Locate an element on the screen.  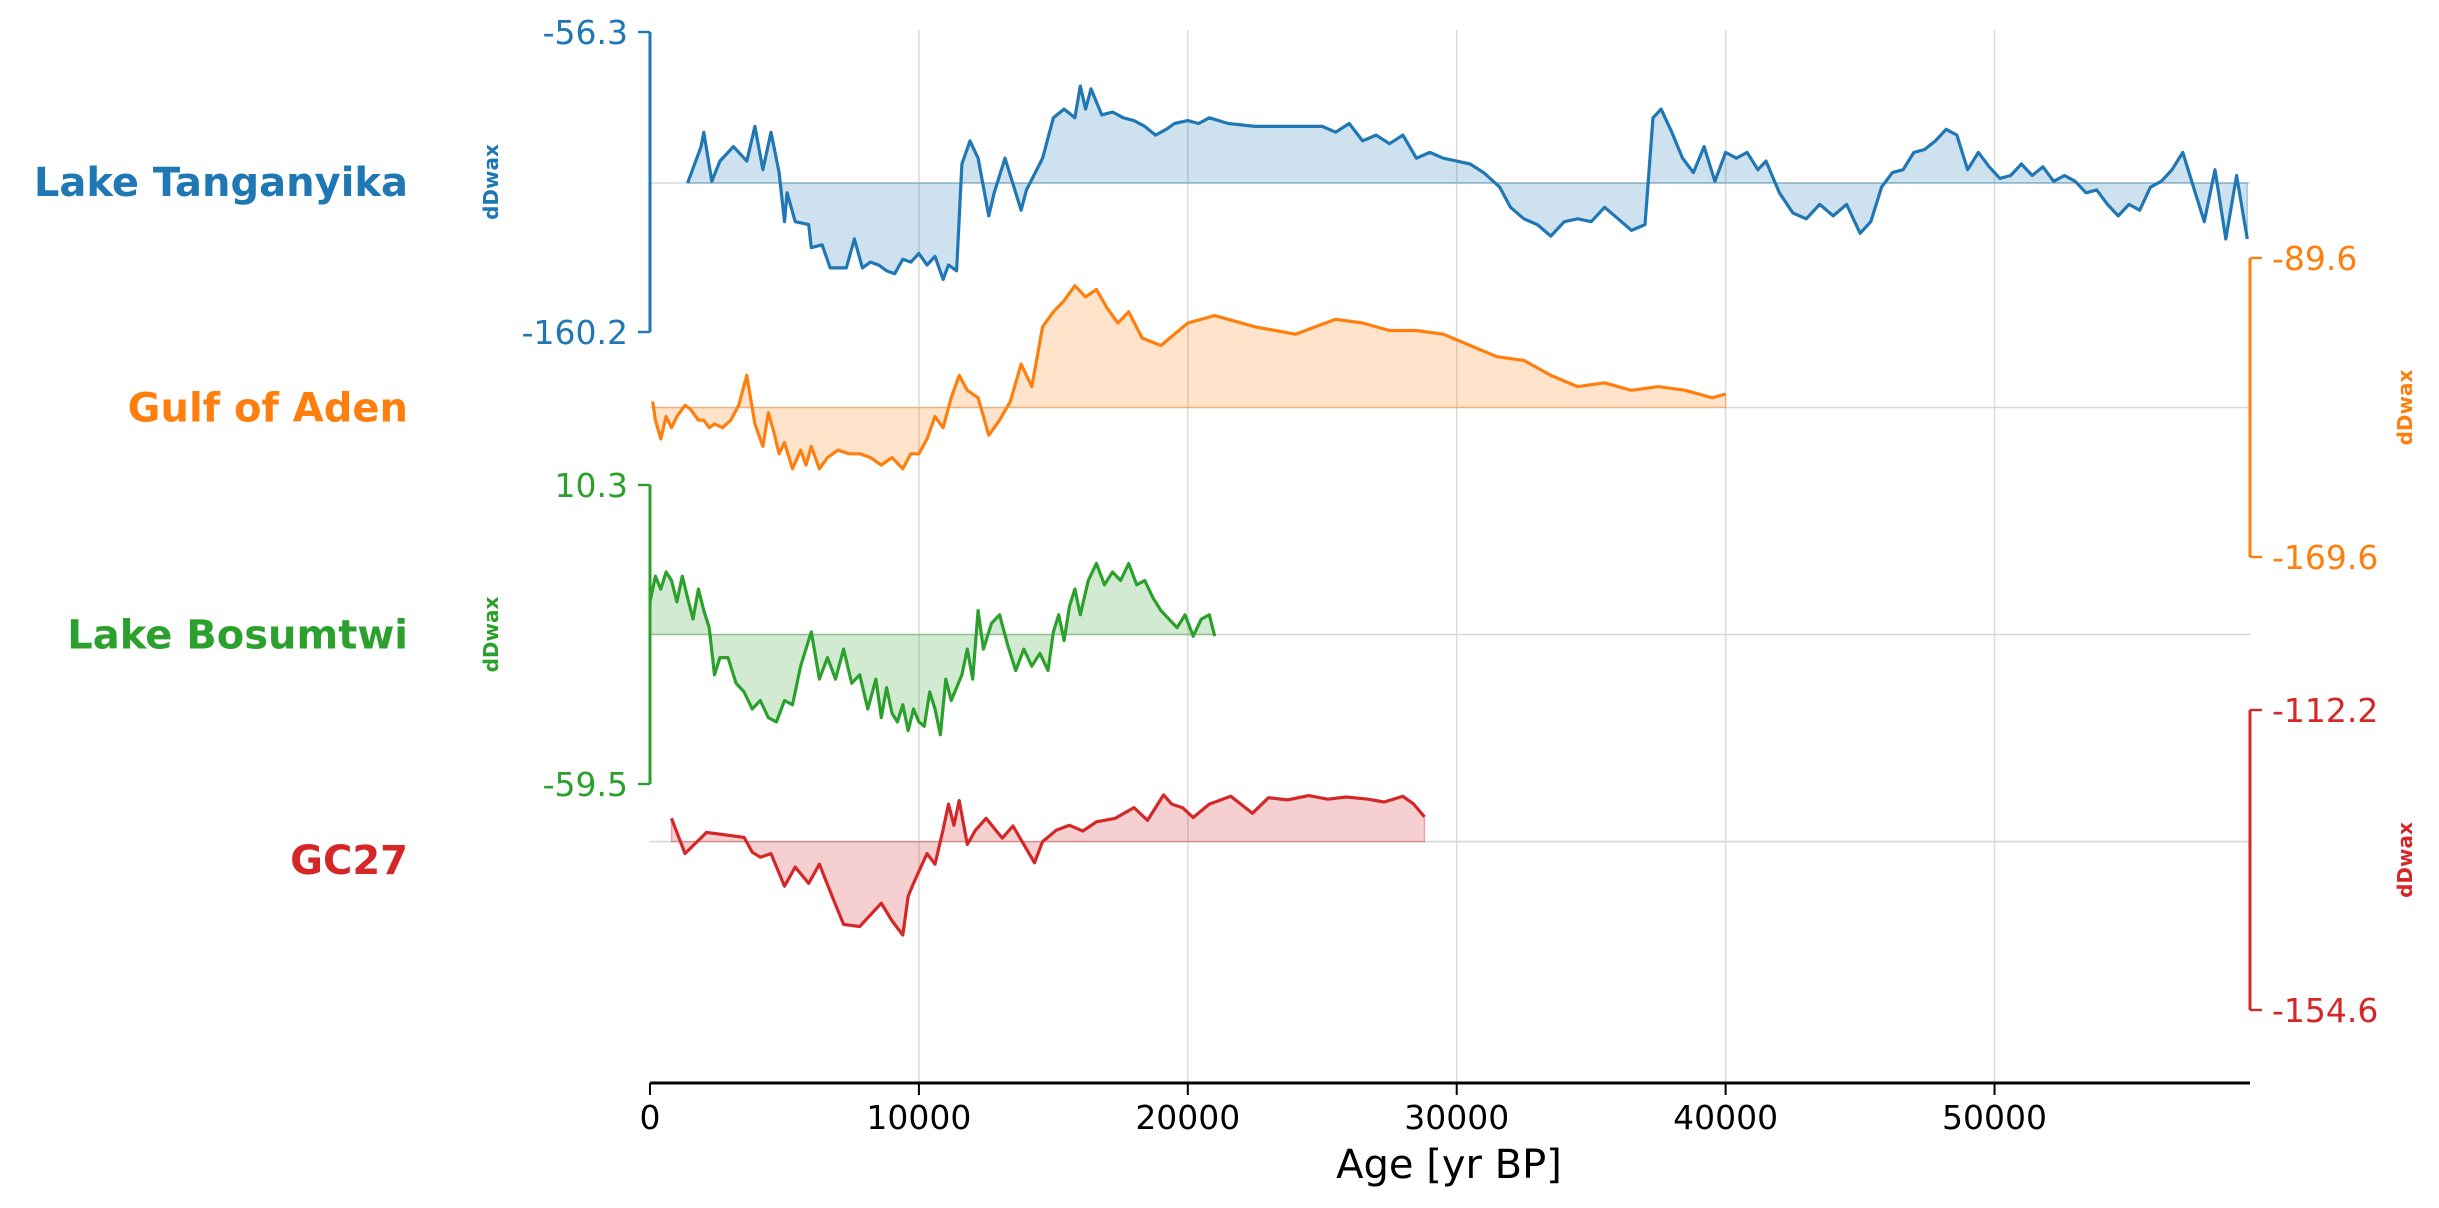
y-tick-label: -160.2 is located at coordinates (575, 332).